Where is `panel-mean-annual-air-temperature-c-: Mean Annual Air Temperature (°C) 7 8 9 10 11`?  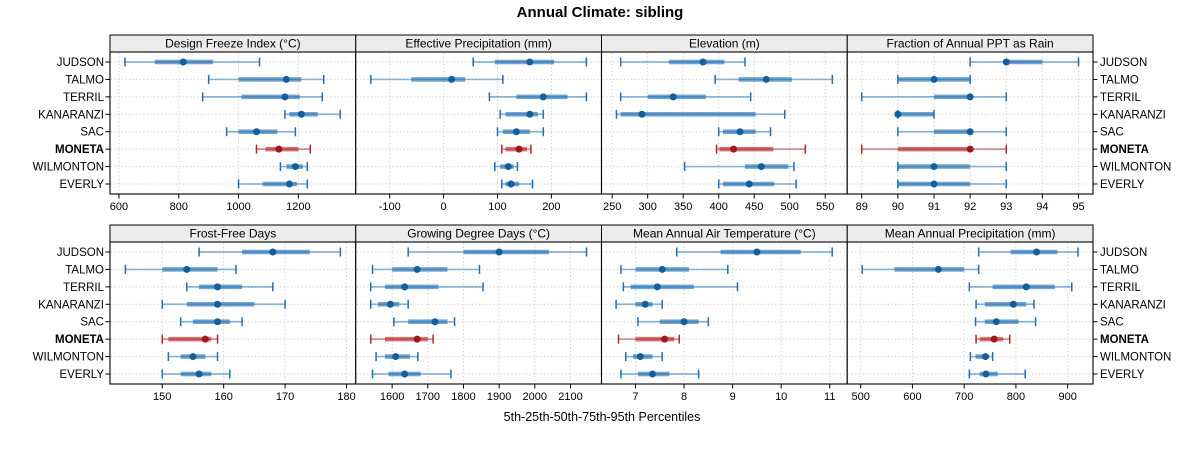 panel-mean-annual-air-temperature-c-: Mean Annual Air Temperature (°C) 7 8 9 10 11 is located at coordinates (724, 313).